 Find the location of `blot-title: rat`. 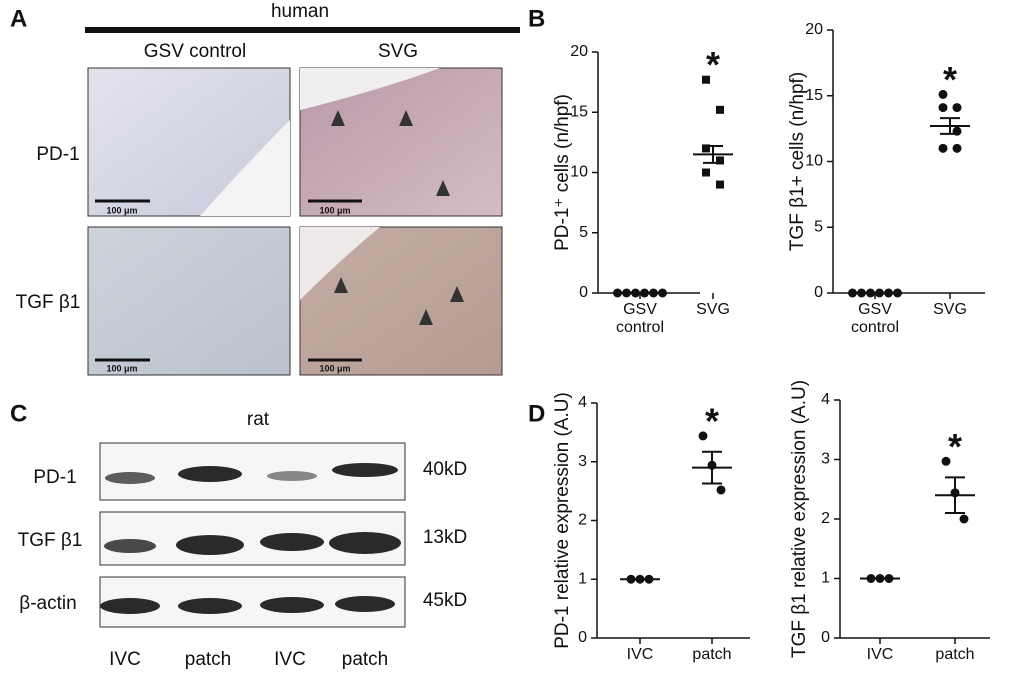

blot-title: rat is located at coordinates (258, 419).